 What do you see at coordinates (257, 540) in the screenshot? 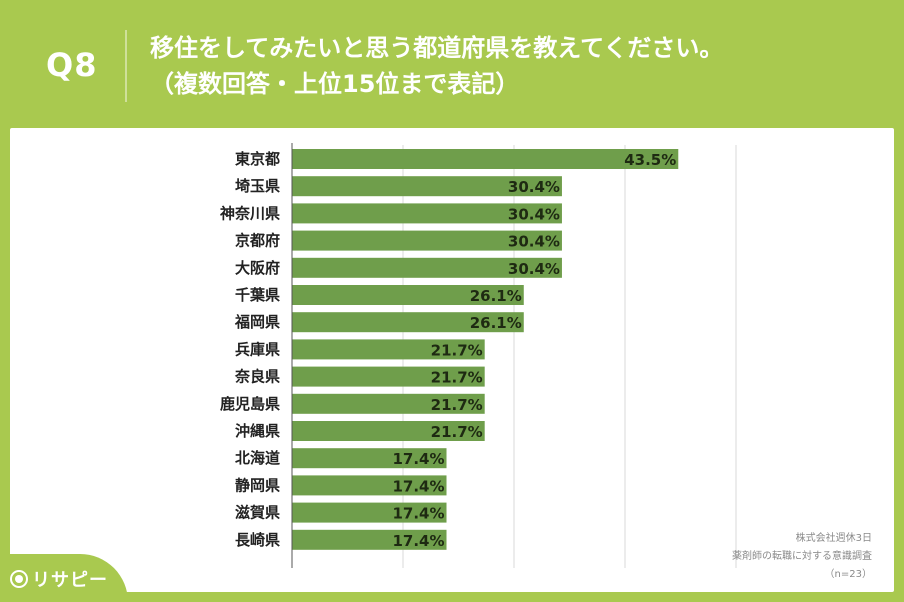
I see `category-label: 長崎県` at bounding box center [257, 540].